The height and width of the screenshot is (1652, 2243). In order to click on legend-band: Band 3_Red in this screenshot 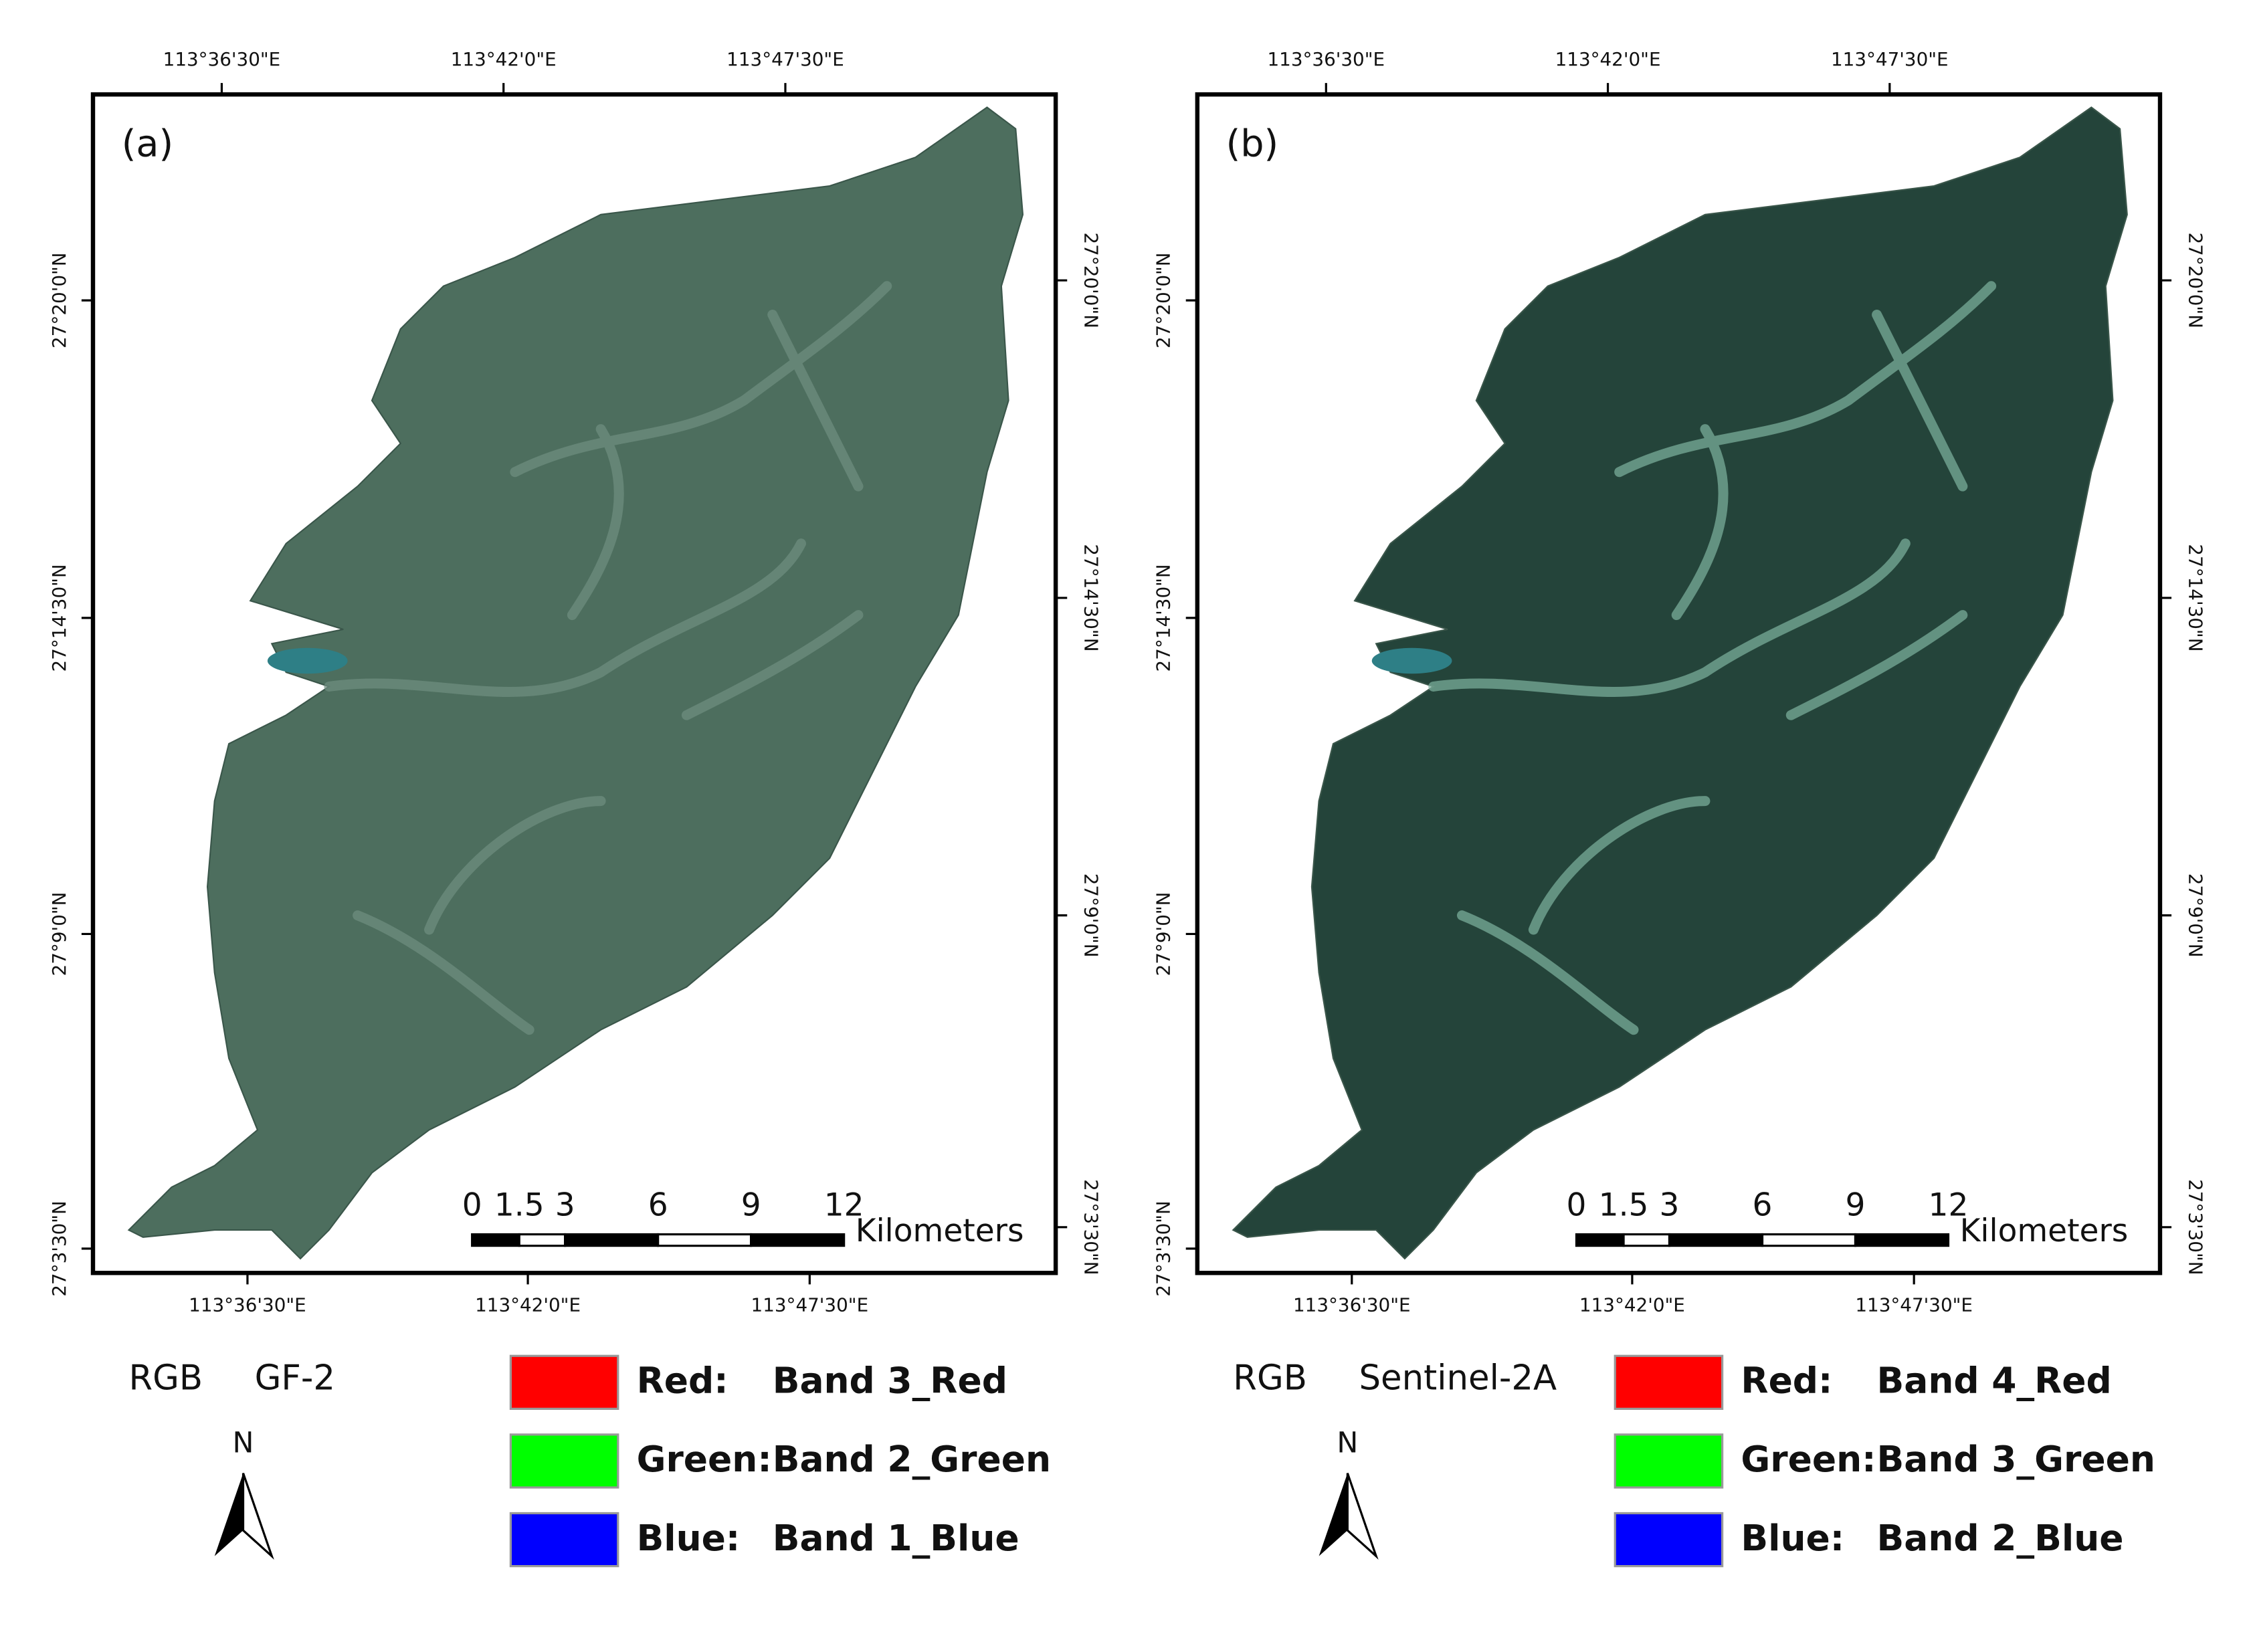, I will do `click(890, 1381)`.